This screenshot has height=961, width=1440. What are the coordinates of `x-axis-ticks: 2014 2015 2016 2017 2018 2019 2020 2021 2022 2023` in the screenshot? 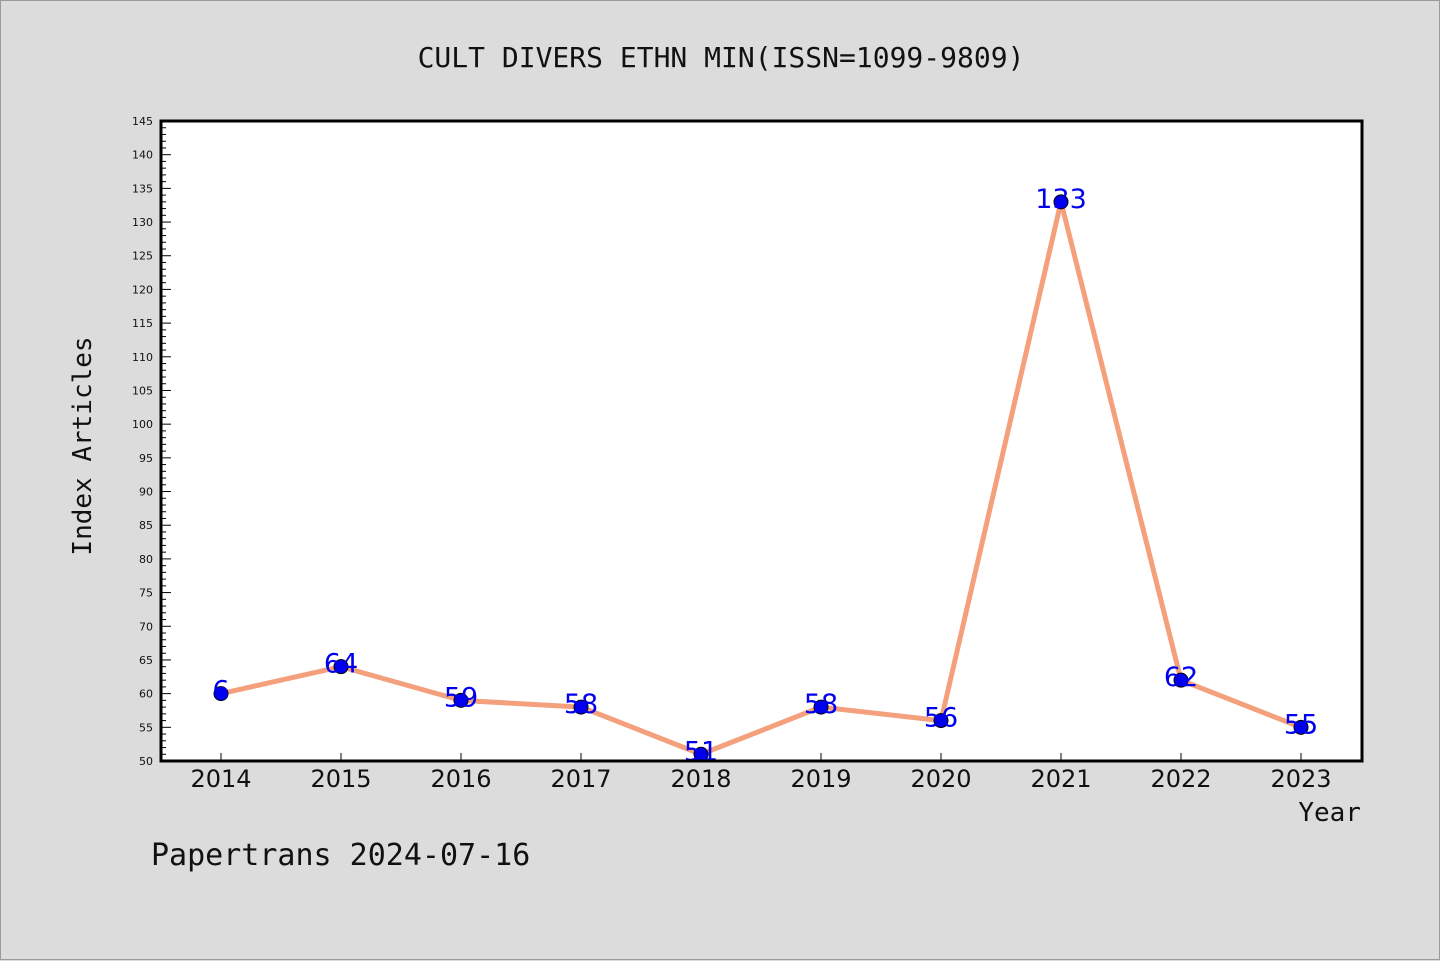 It's located at (761, 773).